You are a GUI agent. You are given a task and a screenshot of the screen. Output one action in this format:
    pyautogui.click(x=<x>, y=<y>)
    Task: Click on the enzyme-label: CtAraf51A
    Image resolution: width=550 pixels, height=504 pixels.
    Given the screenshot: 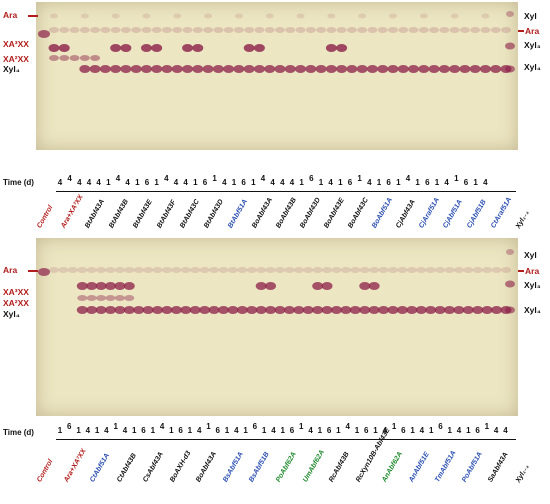 What is the action you would take?
    pyautogui.click(x=502, y=213)
    